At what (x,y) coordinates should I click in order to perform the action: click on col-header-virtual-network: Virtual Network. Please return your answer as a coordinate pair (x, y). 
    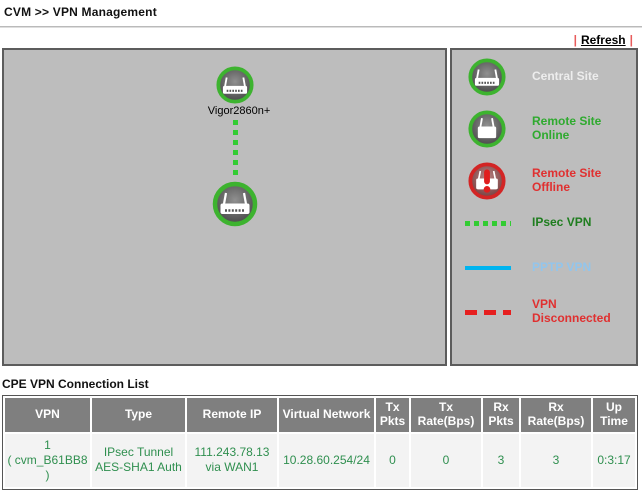
    Looking at the image, I should click on (326, 415).